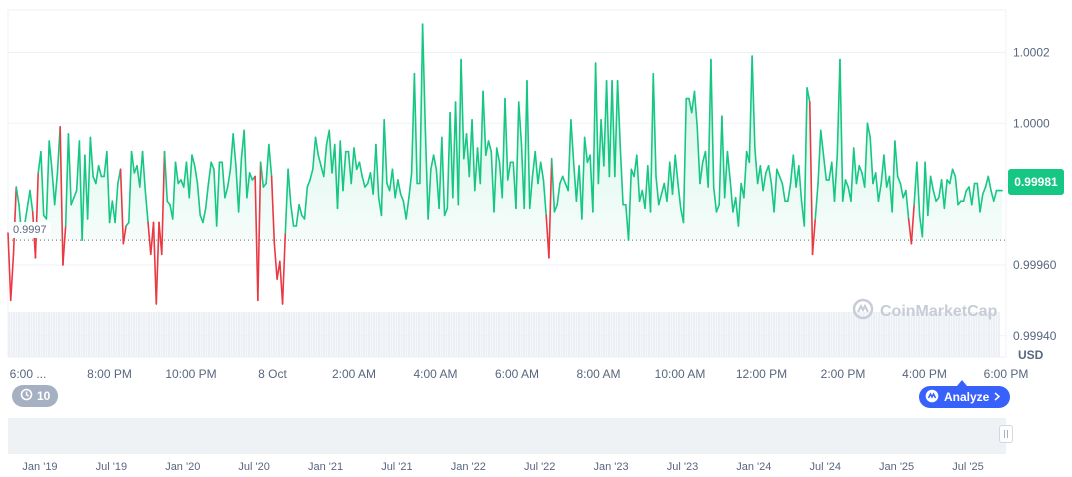 The width and height of the screenshot is (1072, 477). I want to click on navigator-area, so click(507, 436).